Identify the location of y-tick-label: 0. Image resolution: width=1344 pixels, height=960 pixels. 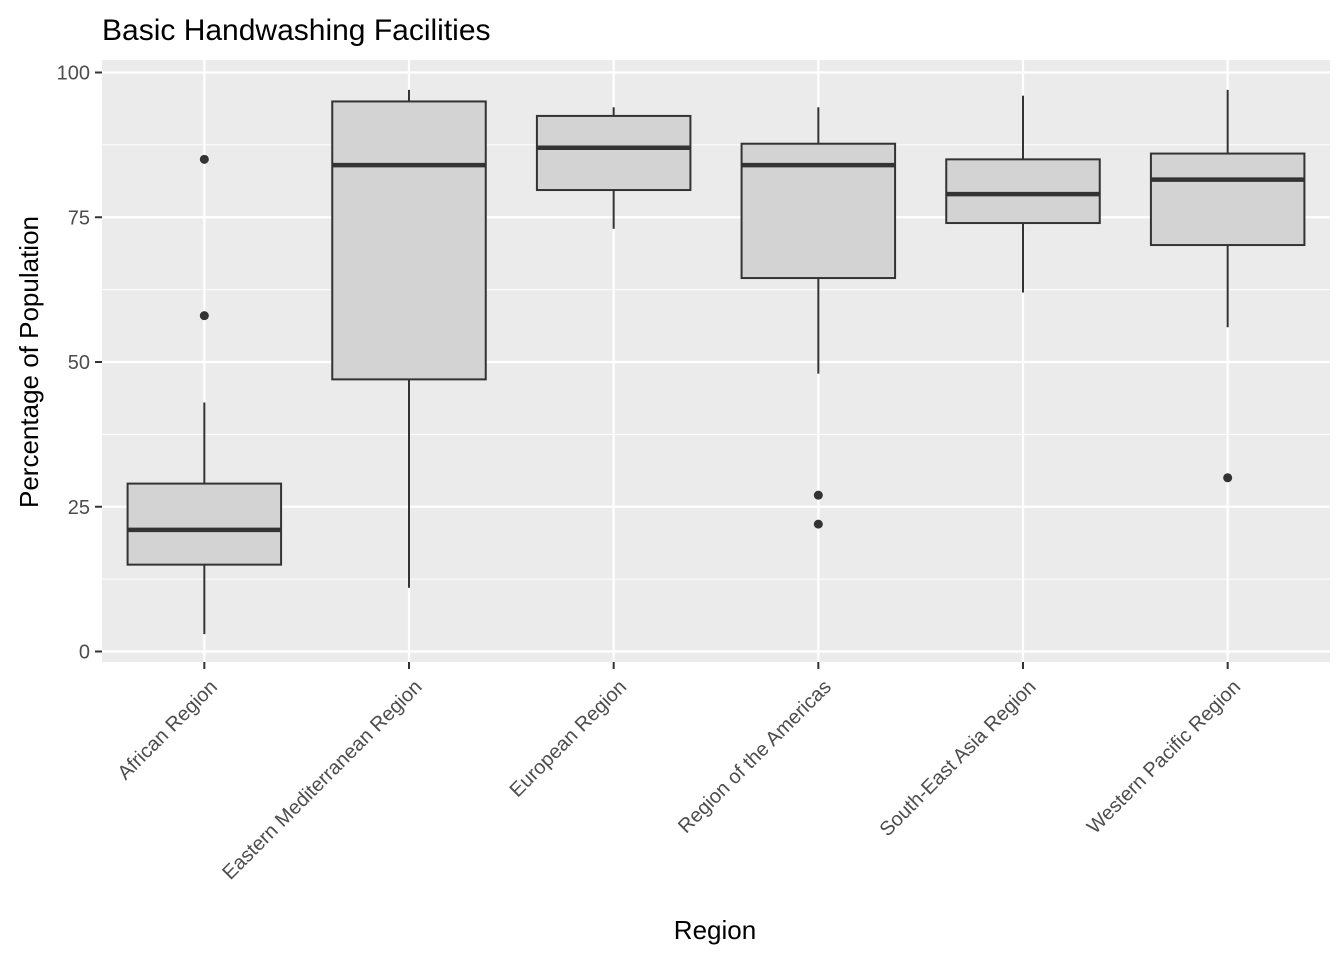
(84, 653).